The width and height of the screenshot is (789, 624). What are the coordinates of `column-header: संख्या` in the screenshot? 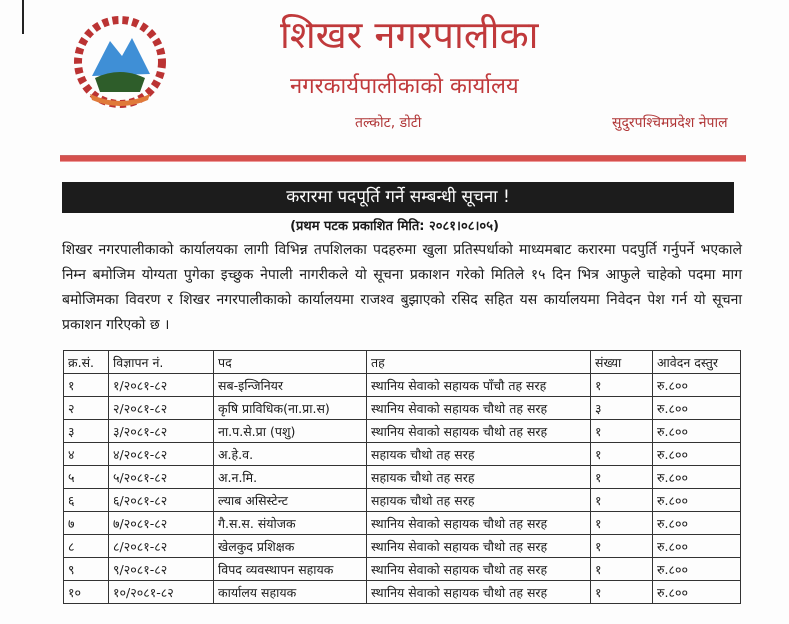 It's located at (621, 362).